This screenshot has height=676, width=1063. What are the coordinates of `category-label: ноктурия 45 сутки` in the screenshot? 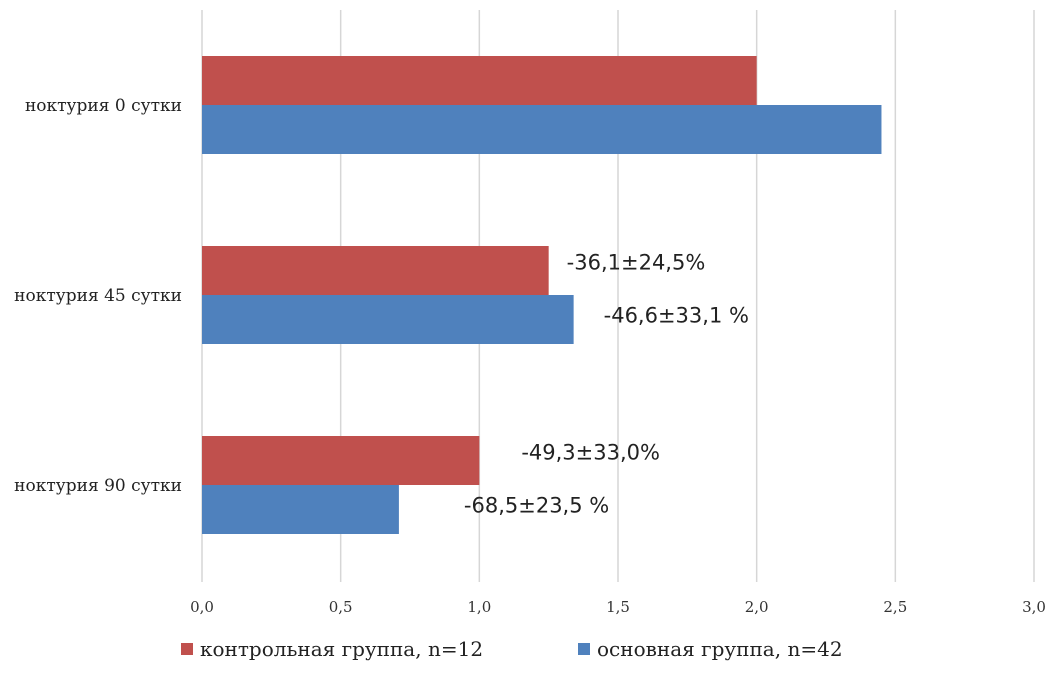 It's located at (98, 296).